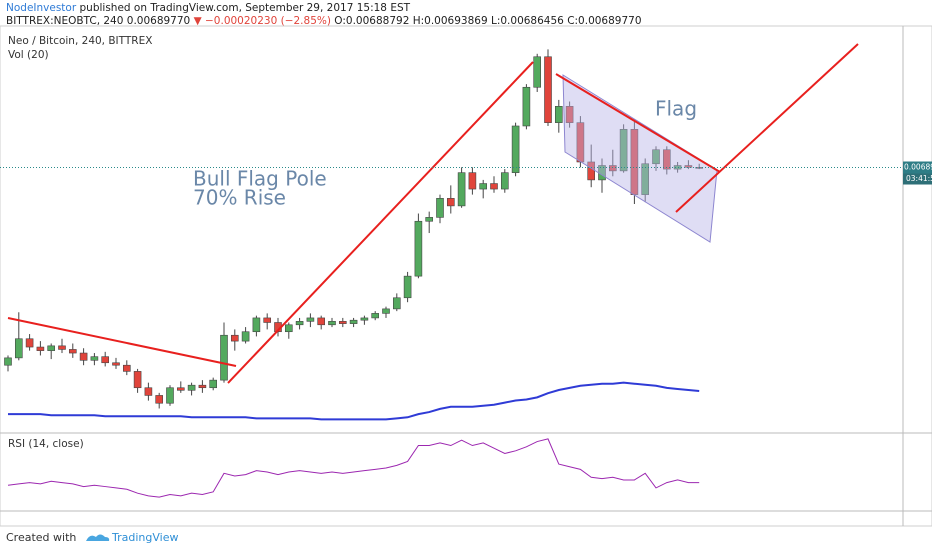 This screenshot has height=550, width=932. Describe the element at coordinates (28, 55) in the screenshot. I see `volume-legend: Vol (20)` at that location.